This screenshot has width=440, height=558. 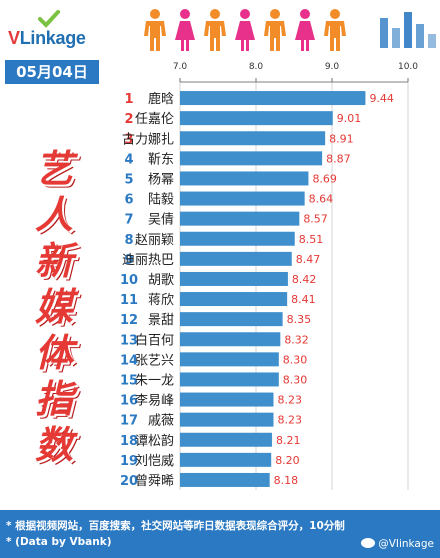 What do you see at coordinates (154, 380) in the screenshot?
I see `artist-name: 朱一龙` at bounding box center [154, 380].